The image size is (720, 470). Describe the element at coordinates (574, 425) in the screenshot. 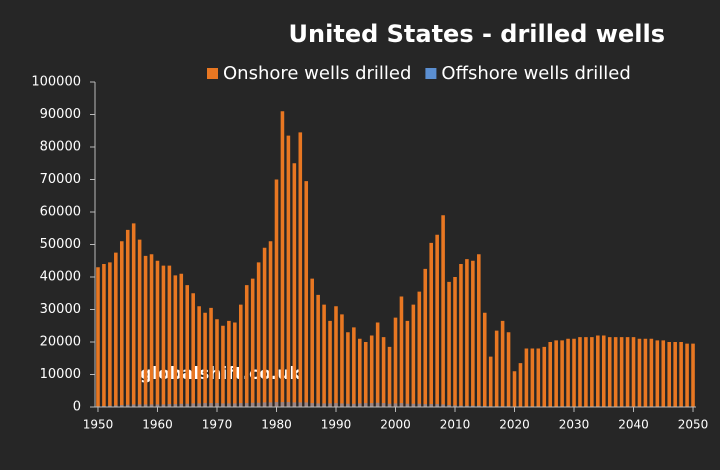

I see `x-tick-label: 2030` at that location.